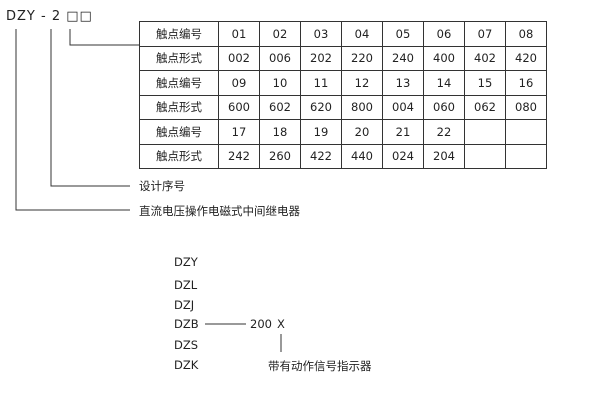 The height and width of the screenshot is (400, 600). What do you see at coordinates (444, 156) in the screenshot?
I see `table-cell: 204` at bounding box center [444, 156].